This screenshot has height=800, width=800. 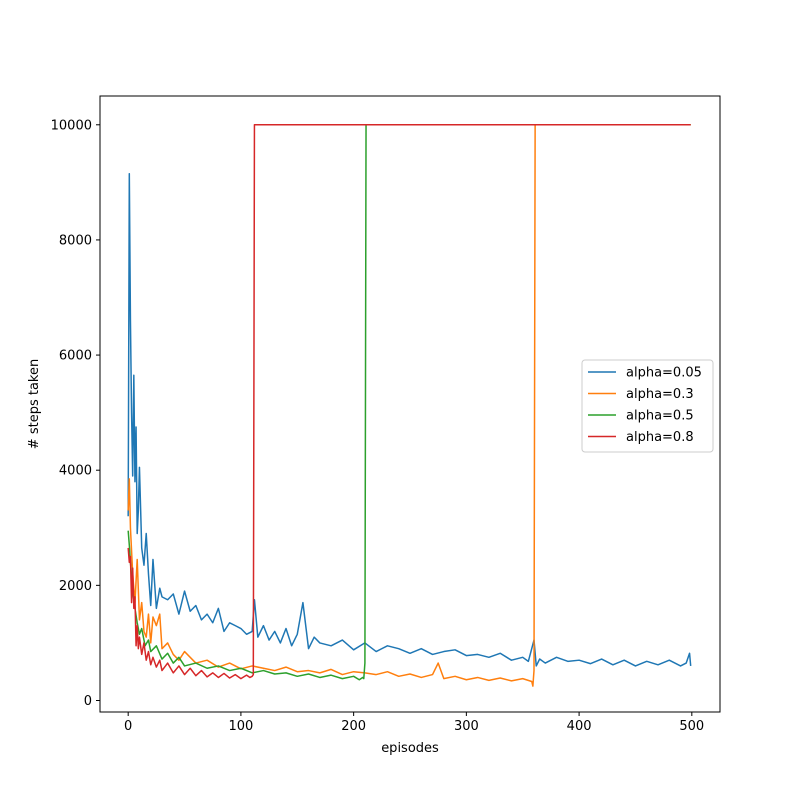 What do you see at coordinates (579, 726) in the screenshot?
I see `x-tick-label: 400` at bounding box center [579, 726].